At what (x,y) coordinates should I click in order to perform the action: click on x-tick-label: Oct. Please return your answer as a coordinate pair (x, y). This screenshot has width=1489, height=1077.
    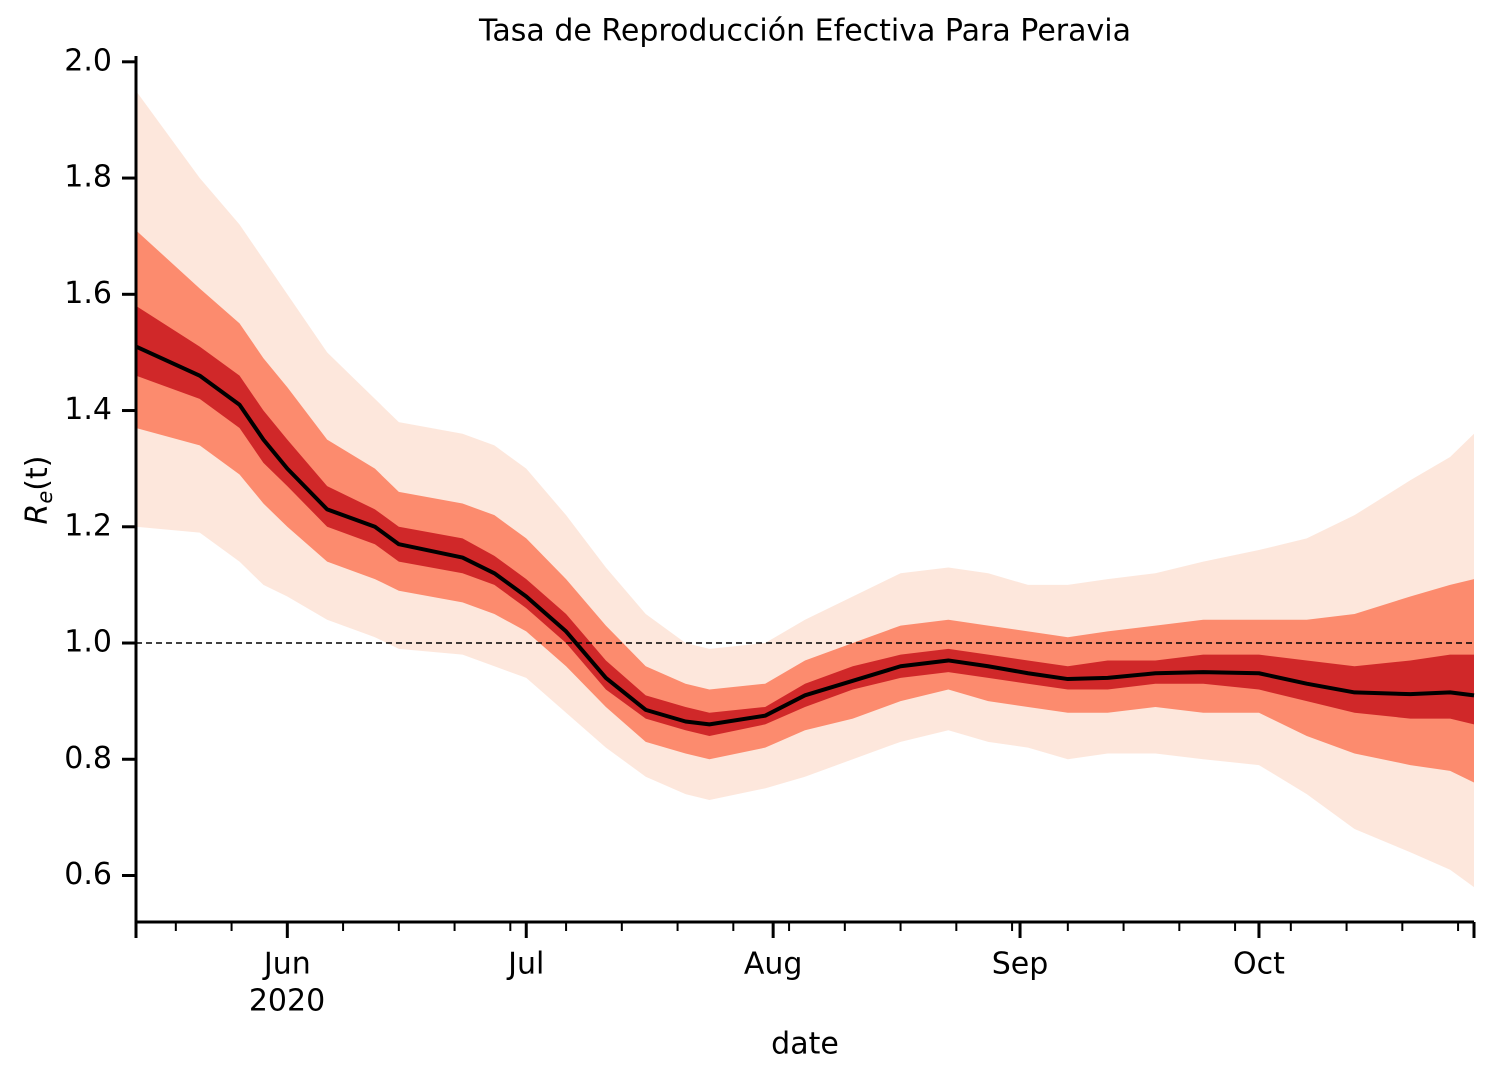
    Looking at the image, I should click on (1259, 964).